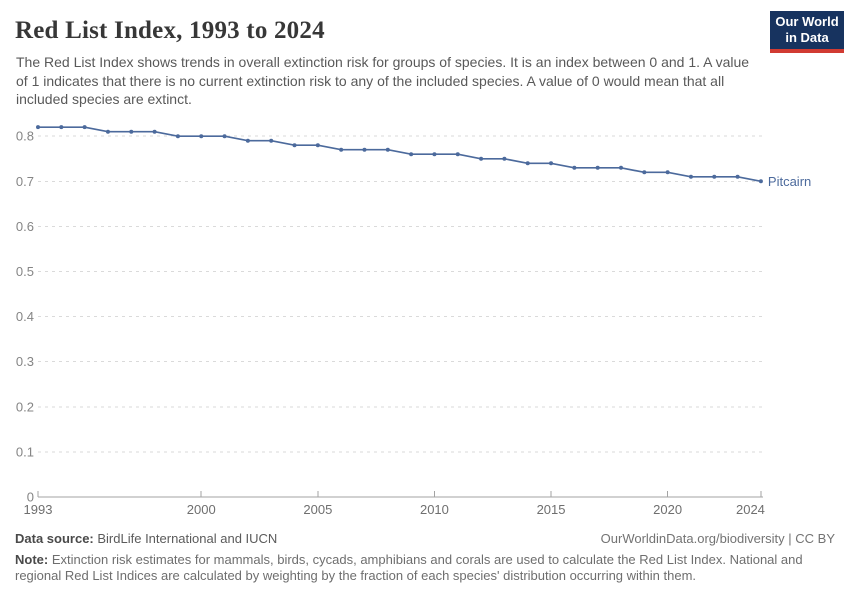  Describe the element at coordinates (25, 226) in the screenshot. I see `y-axis-tick-label: 0.6` at that location.